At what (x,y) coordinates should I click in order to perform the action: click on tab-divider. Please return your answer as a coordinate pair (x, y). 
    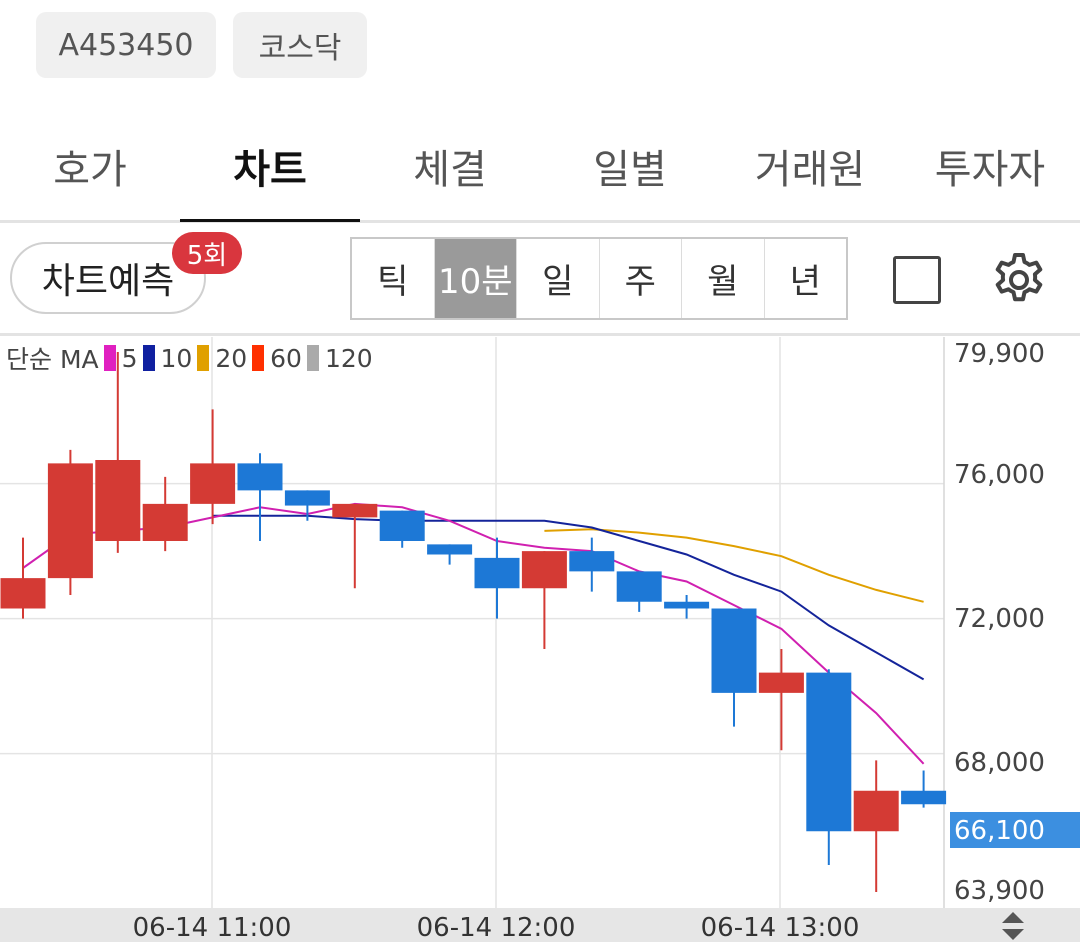
    Looking at the image, I should click on (540, 221).